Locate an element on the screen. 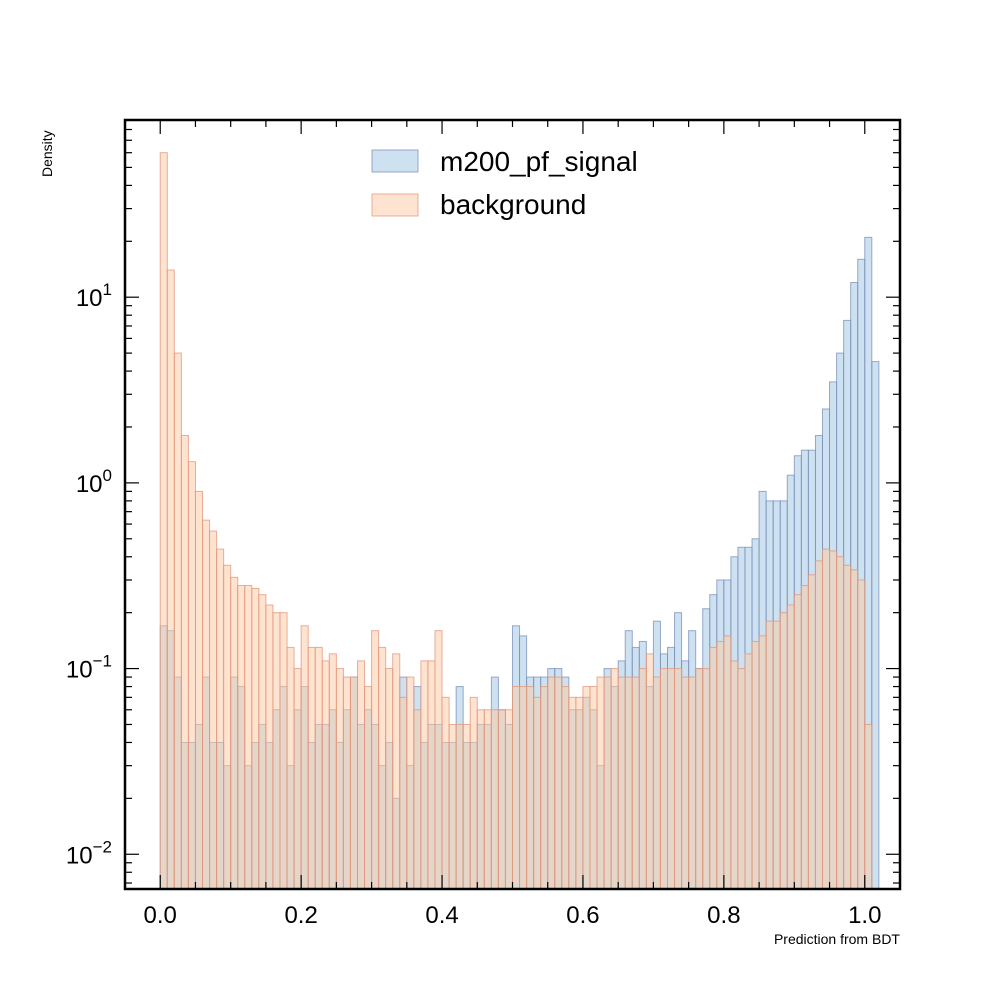 This screenshot has width=1000, height=1000. x-tick-label: 0.4 is located at coordinates (441, 915).